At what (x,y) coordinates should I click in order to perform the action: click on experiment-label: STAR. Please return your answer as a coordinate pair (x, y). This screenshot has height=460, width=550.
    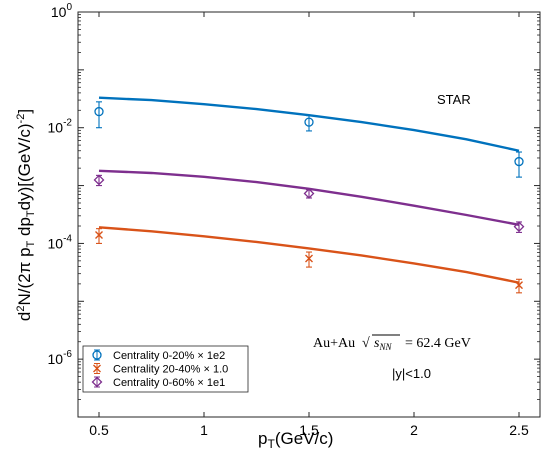
    Looking at the image, I should click on (454, 99).